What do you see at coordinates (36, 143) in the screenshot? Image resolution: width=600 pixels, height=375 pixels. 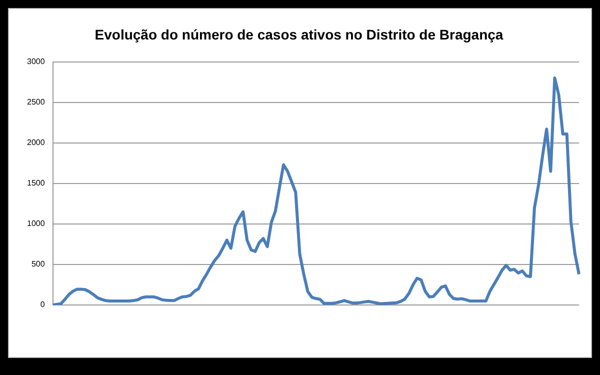 I see `y-tick-label: 2000` at bounding box center [36, 143].